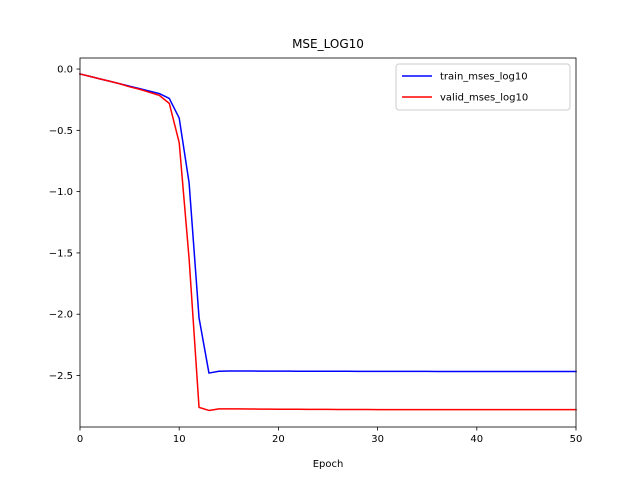  Describe the element at coordinates (179, 439) in the screenshot. I see `x-tick-label-10: 10` at that location.